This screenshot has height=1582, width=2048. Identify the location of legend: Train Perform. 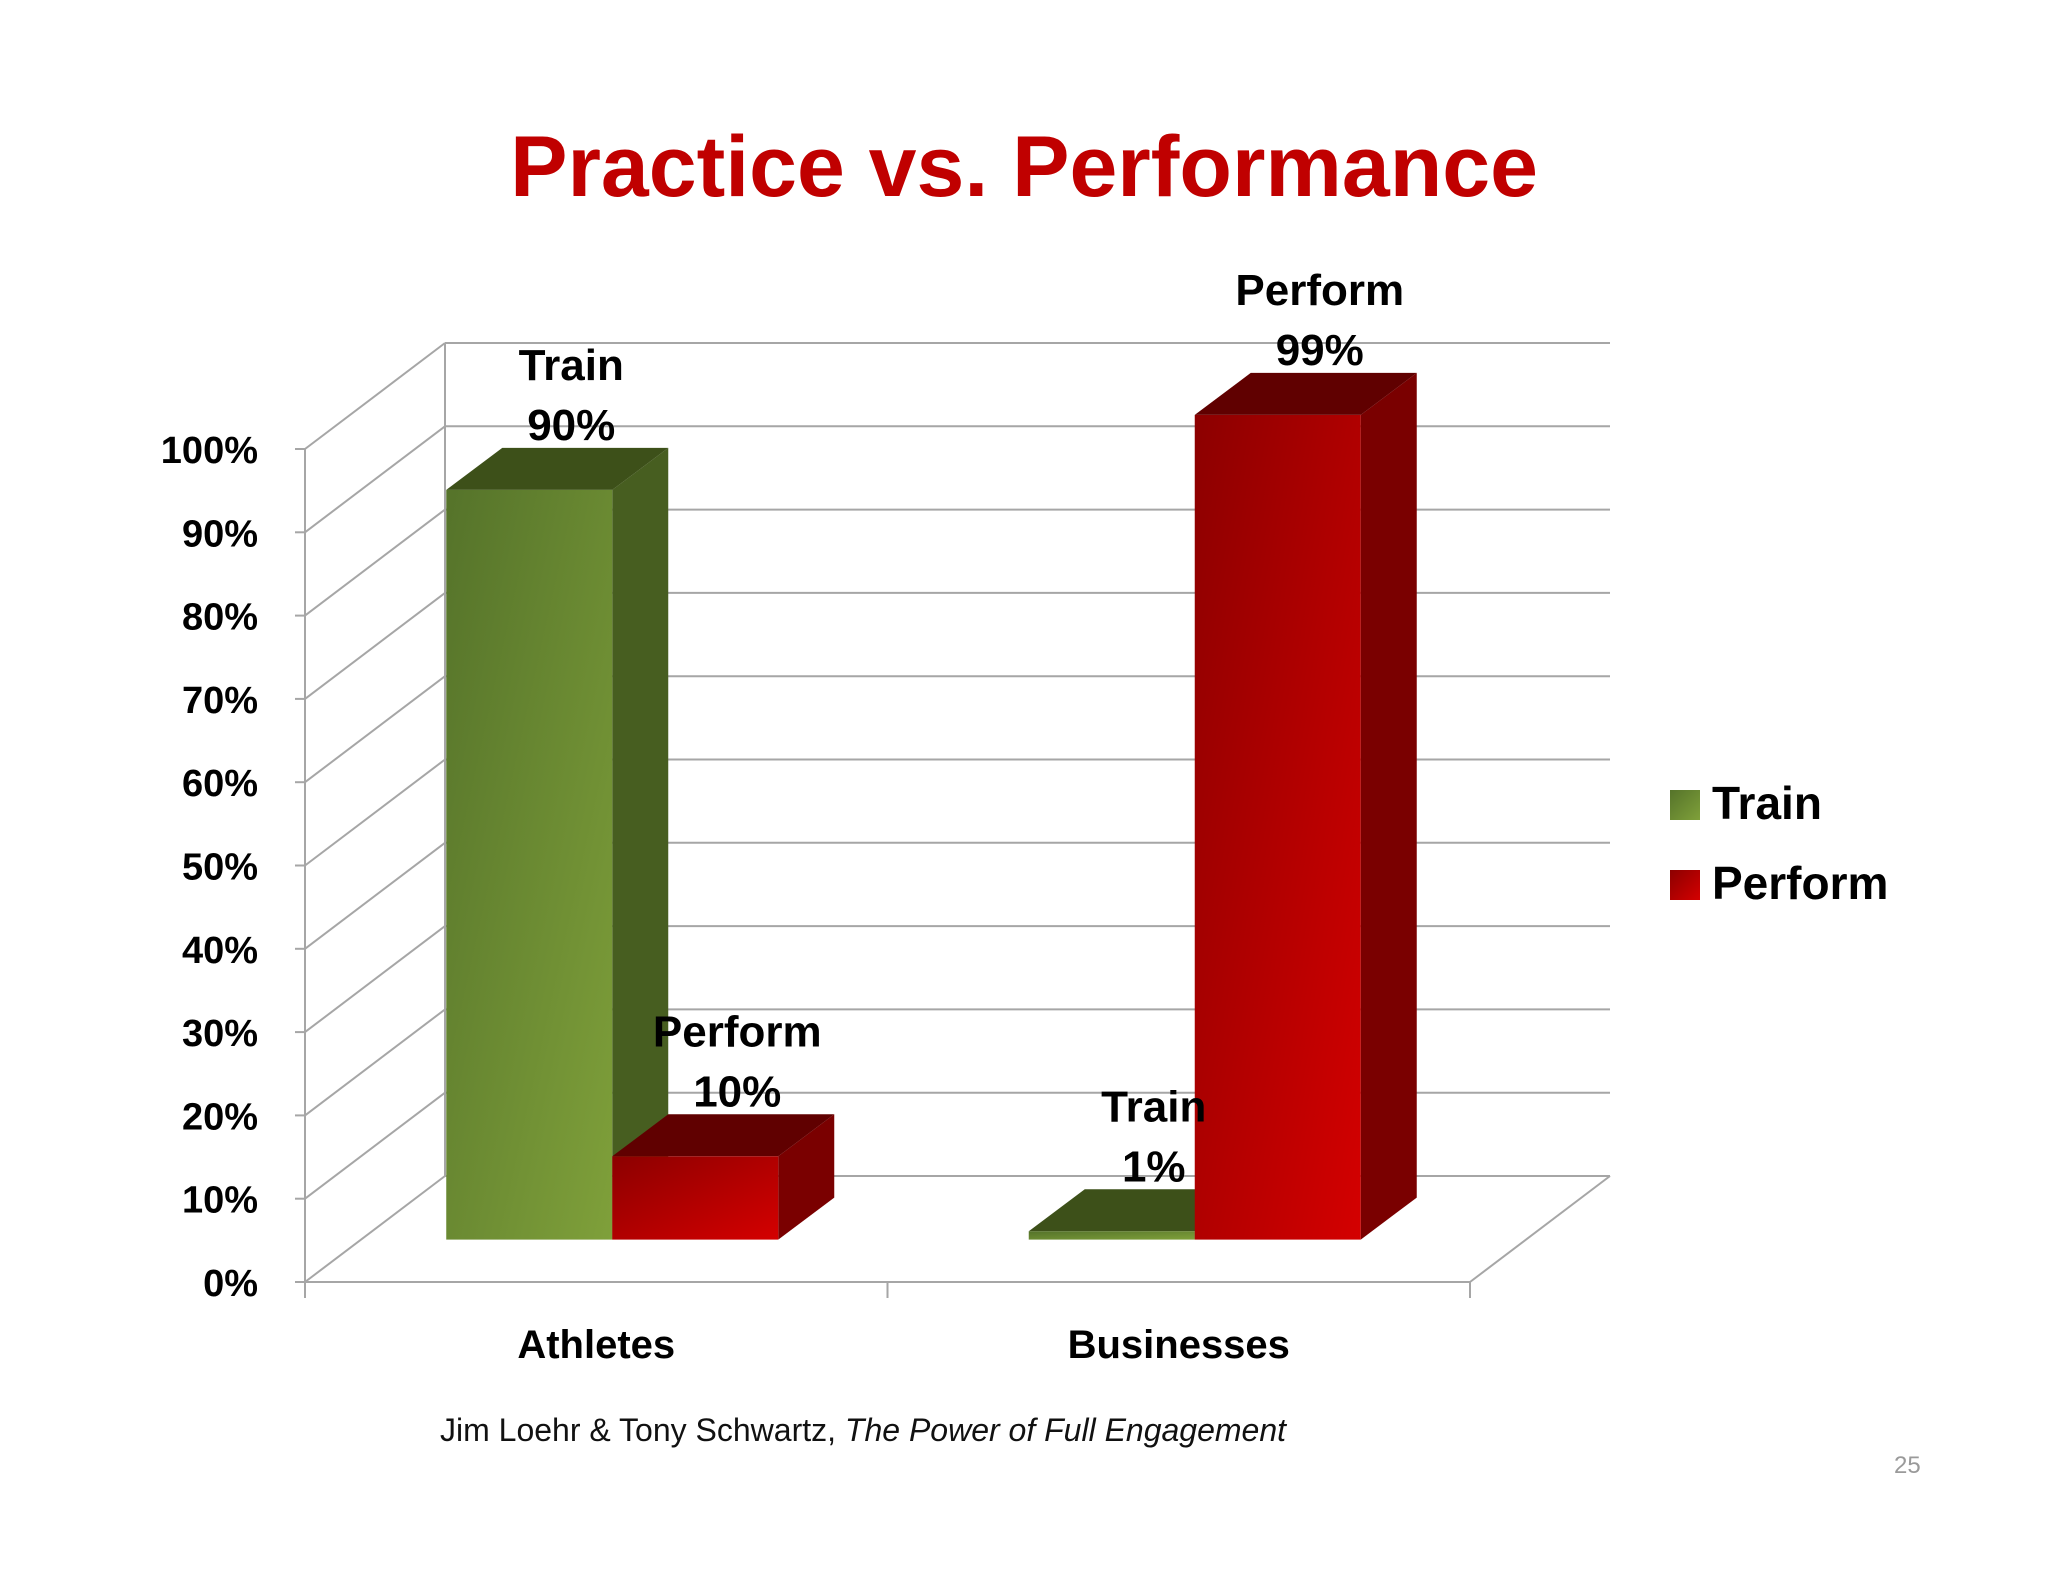
(1779, 843).